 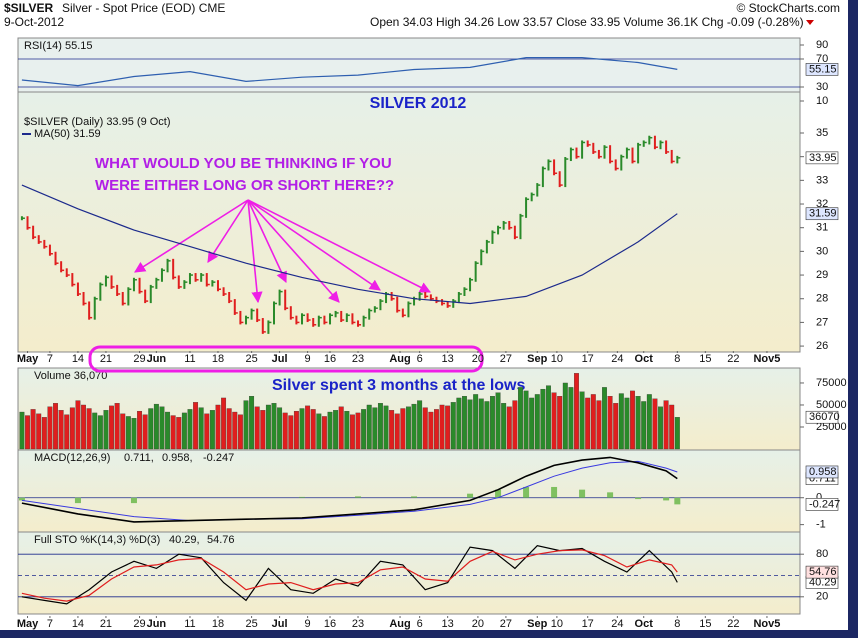 What do you see at coordinates (358, 624) in the screenshot?
I see `x-tick-label: 23` at bounding box center [358, 624].